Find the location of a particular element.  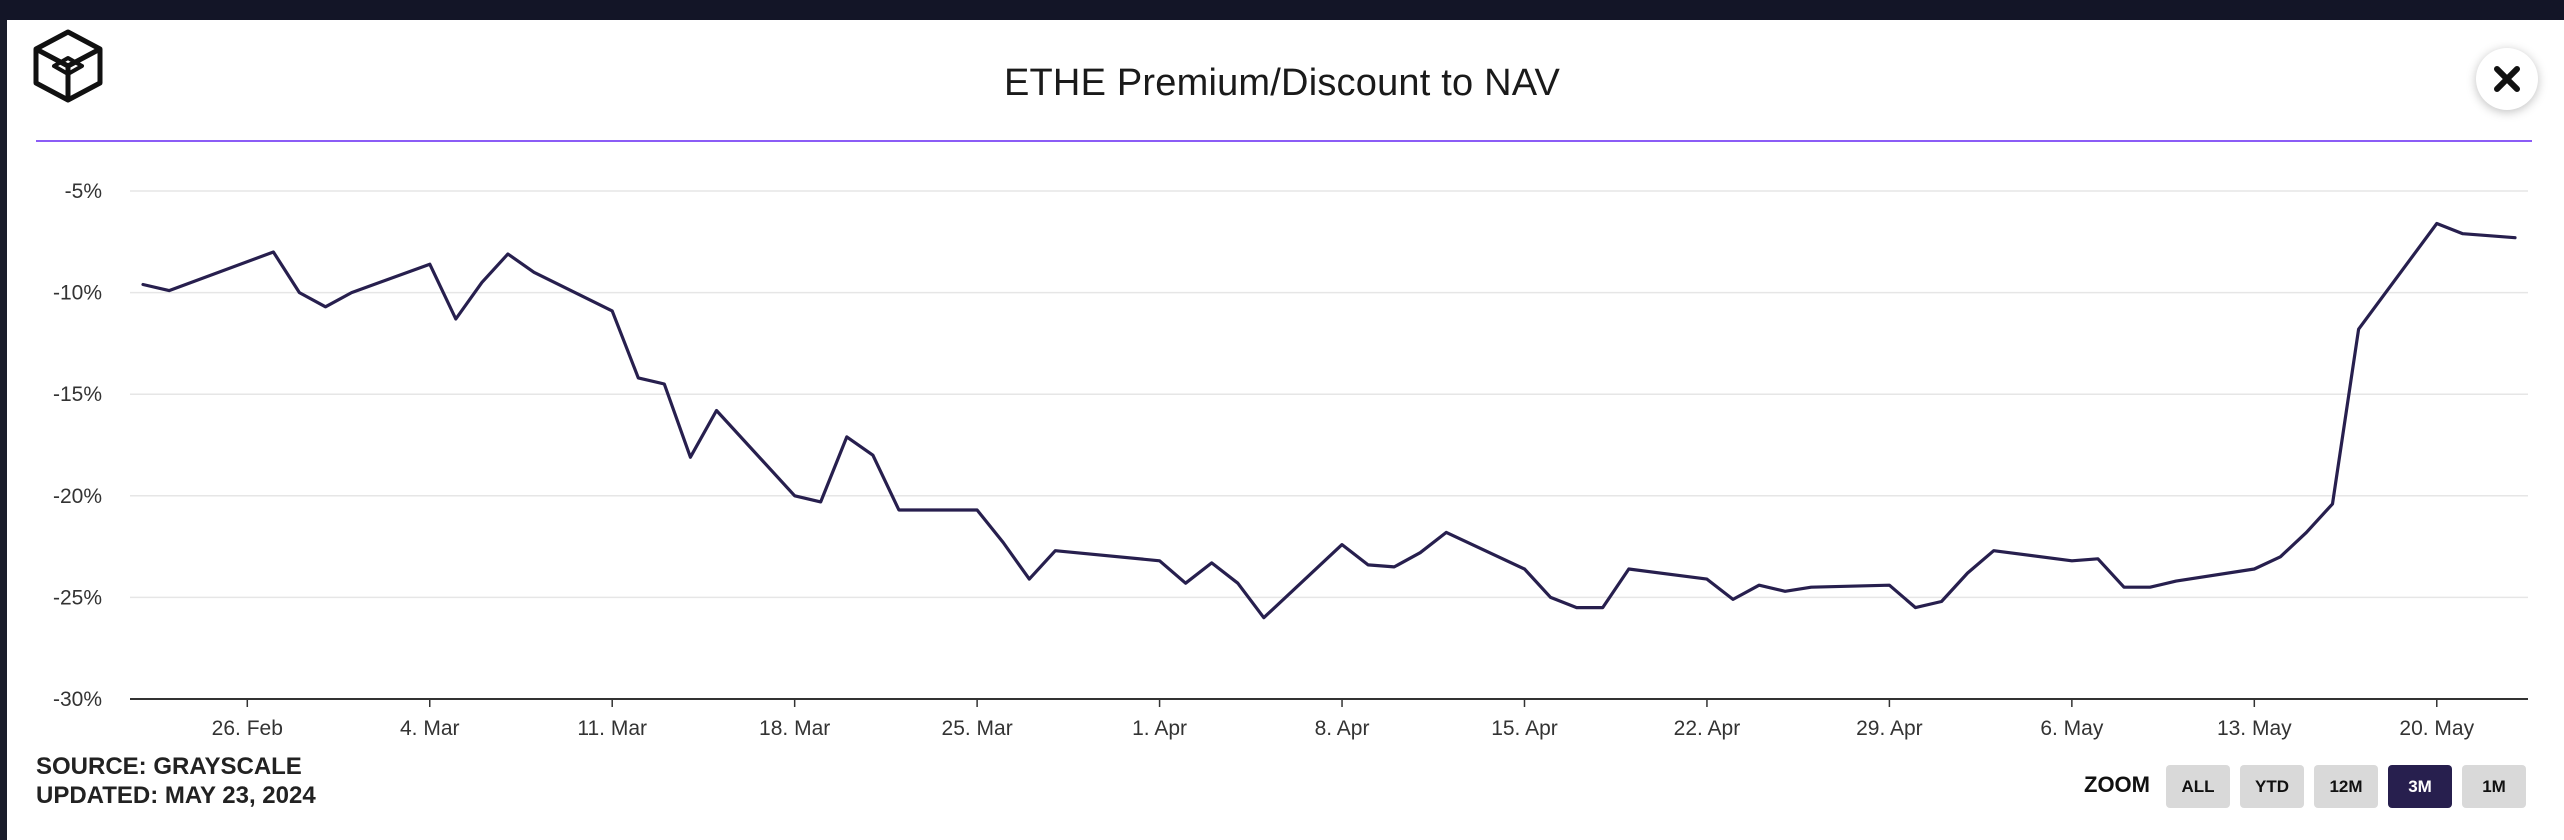

source-label: SOURCE: GRAYSCALE is located at coordinates (169, 766).